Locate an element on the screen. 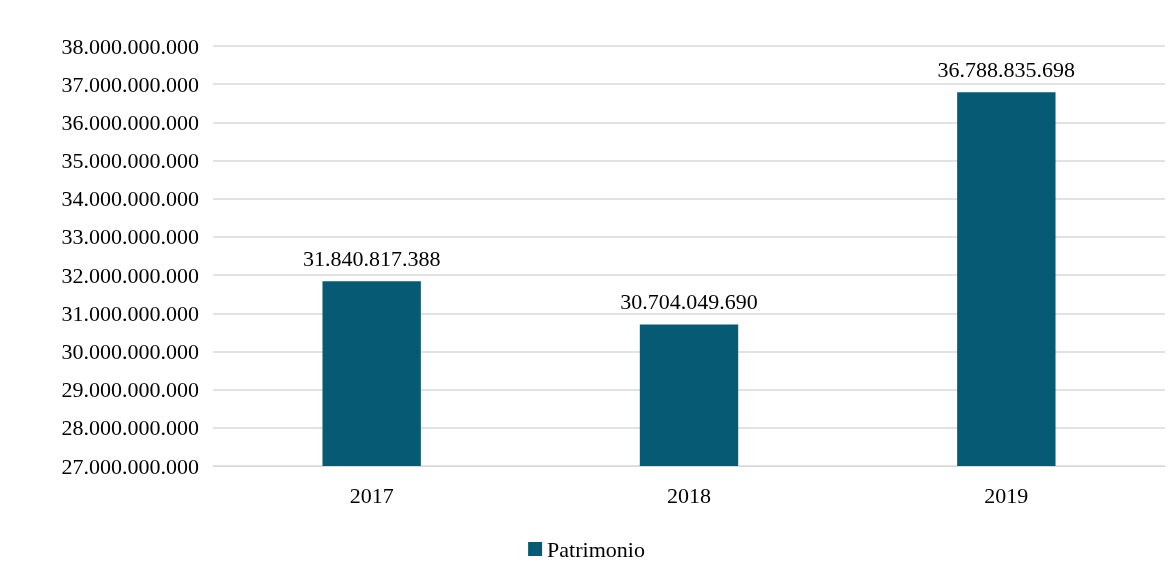 Image resolution: width=1173 pixels, height=583 pixels. data-label: 31.840.817.388 is located at coordinates (371, 258).